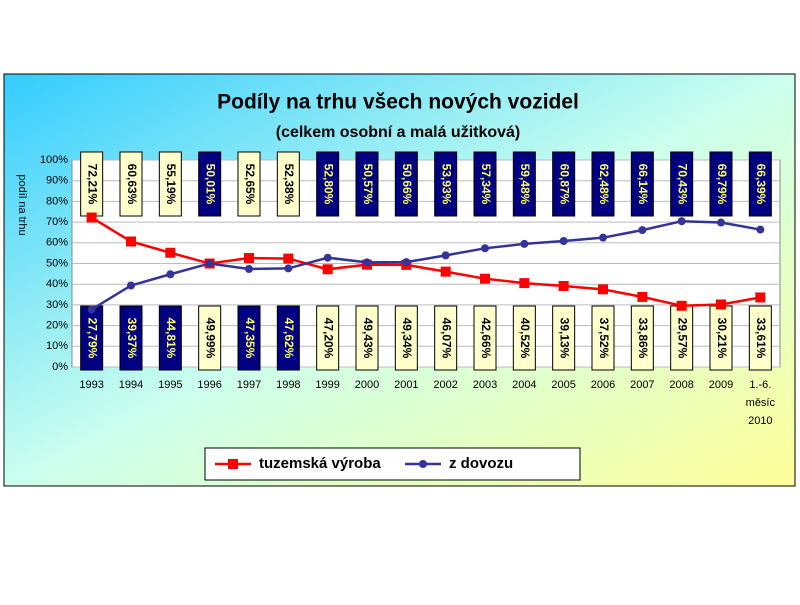 This screenshot has width=800, height=605. I want to click on value-label: 52,38%, so click(289, 184).